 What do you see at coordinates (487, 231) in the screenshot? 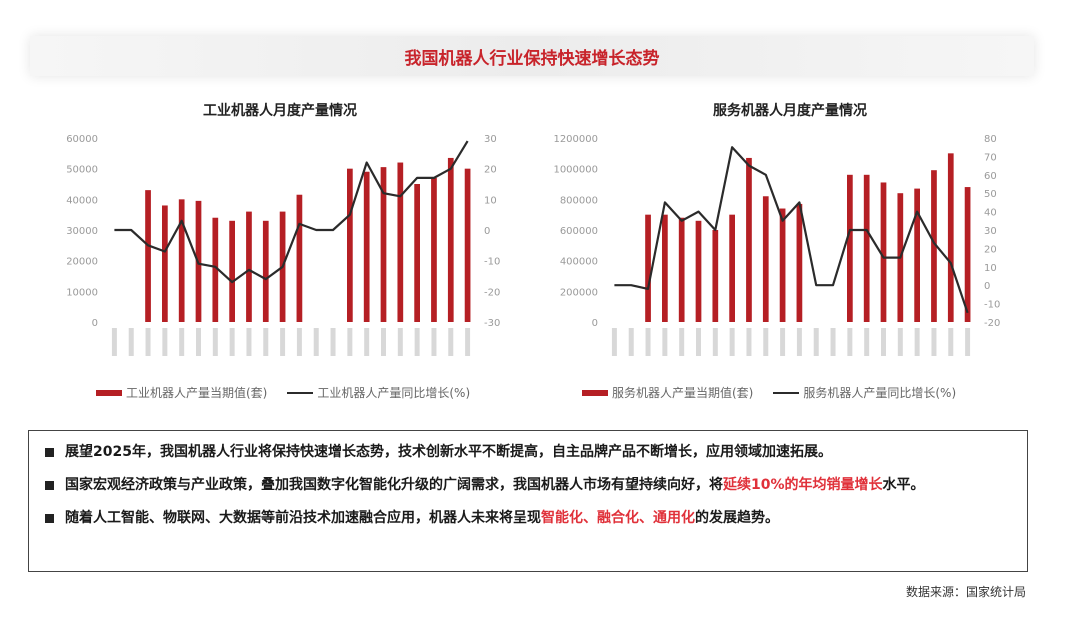
I see `right-axis-tick-label: 0` at bounding box center [487, 231].